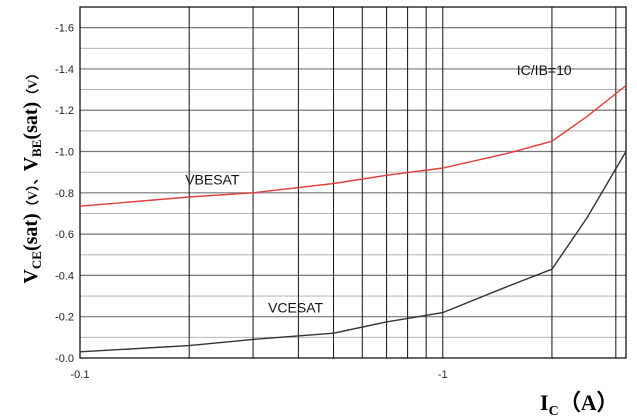  I want to click on y-tick-label: -1.0, so click(64, 153).